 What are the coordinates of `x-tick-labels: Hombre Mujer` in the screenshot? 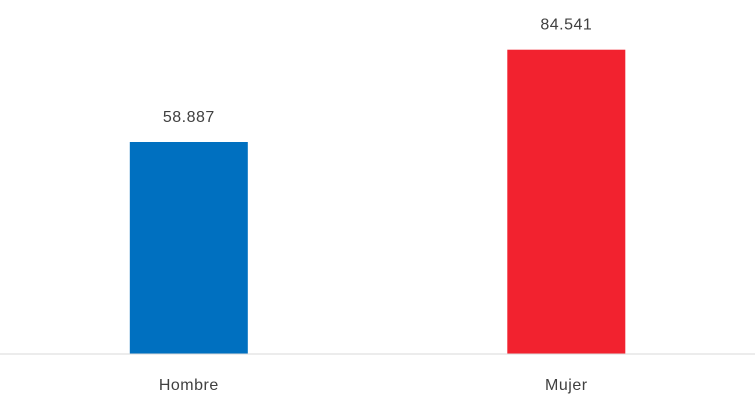 It's located at (373, 385).